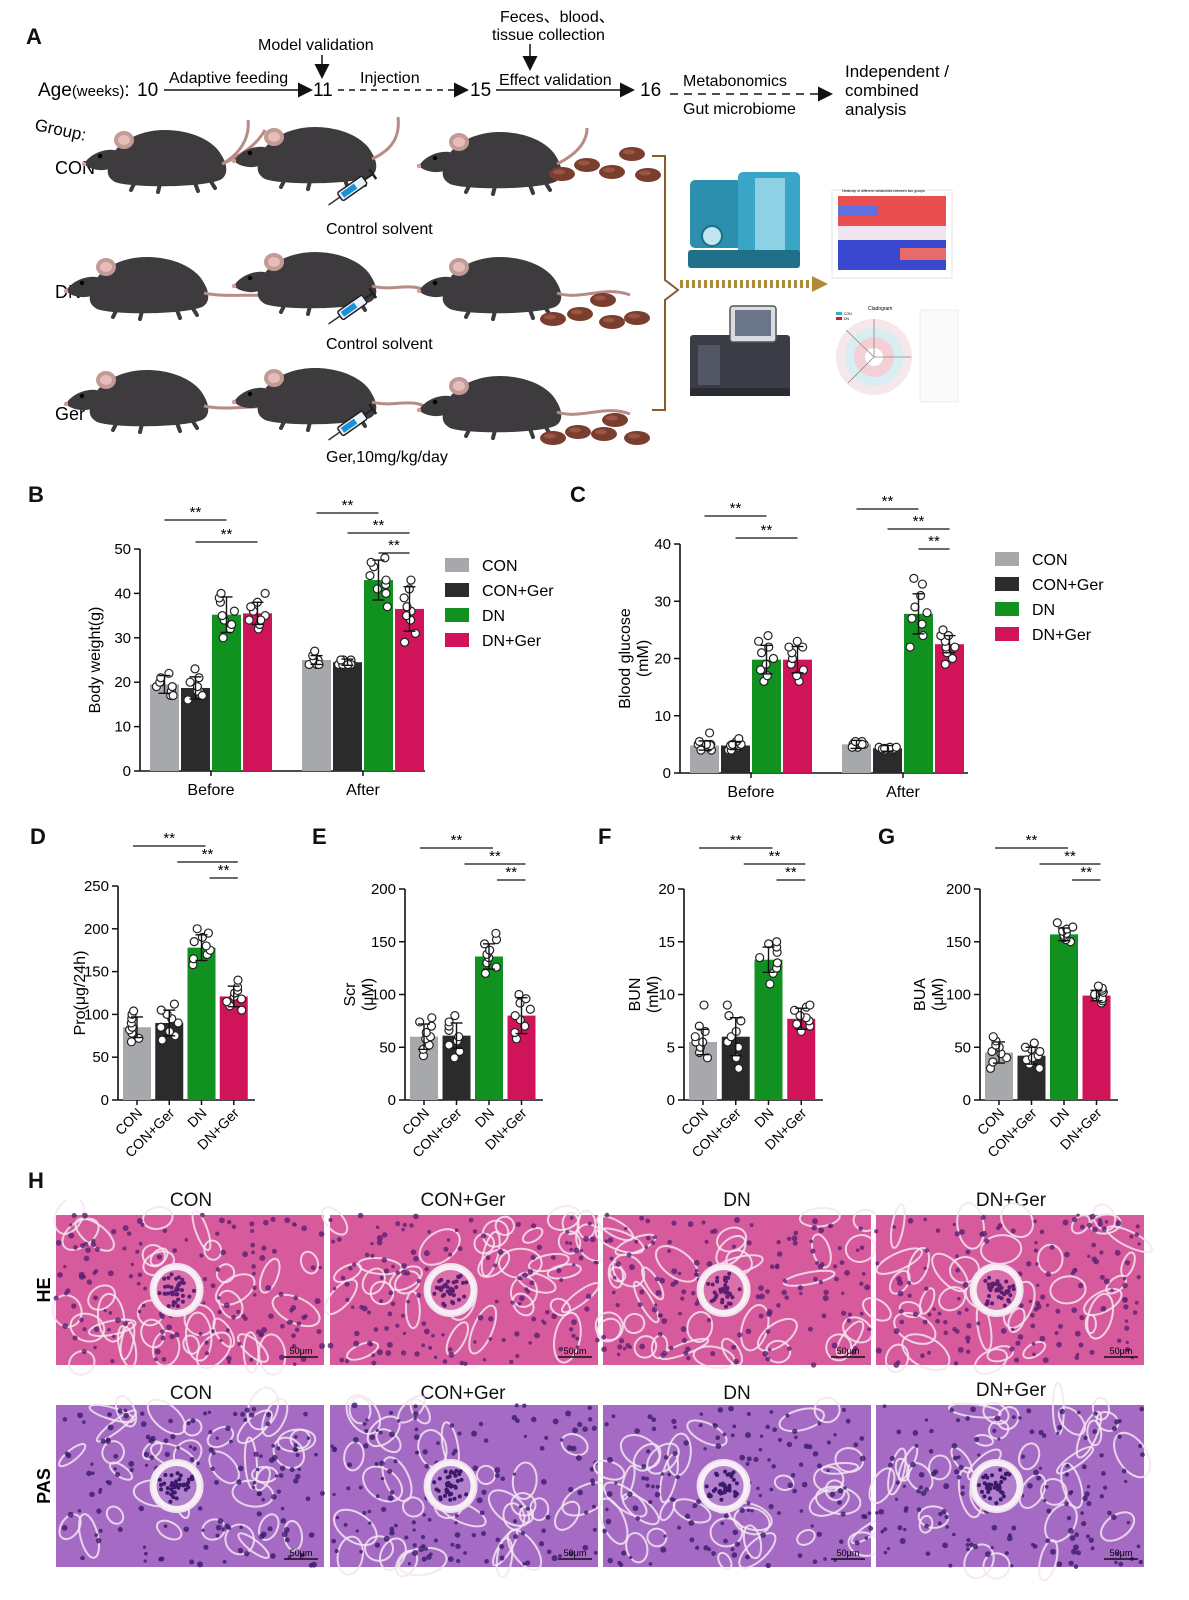 The height and width of the screenshot is (1600, 1189). Describe the element at coordinates (191, 1393) in the screenshot. I see `histo-title-pas-con: CON` at that location.